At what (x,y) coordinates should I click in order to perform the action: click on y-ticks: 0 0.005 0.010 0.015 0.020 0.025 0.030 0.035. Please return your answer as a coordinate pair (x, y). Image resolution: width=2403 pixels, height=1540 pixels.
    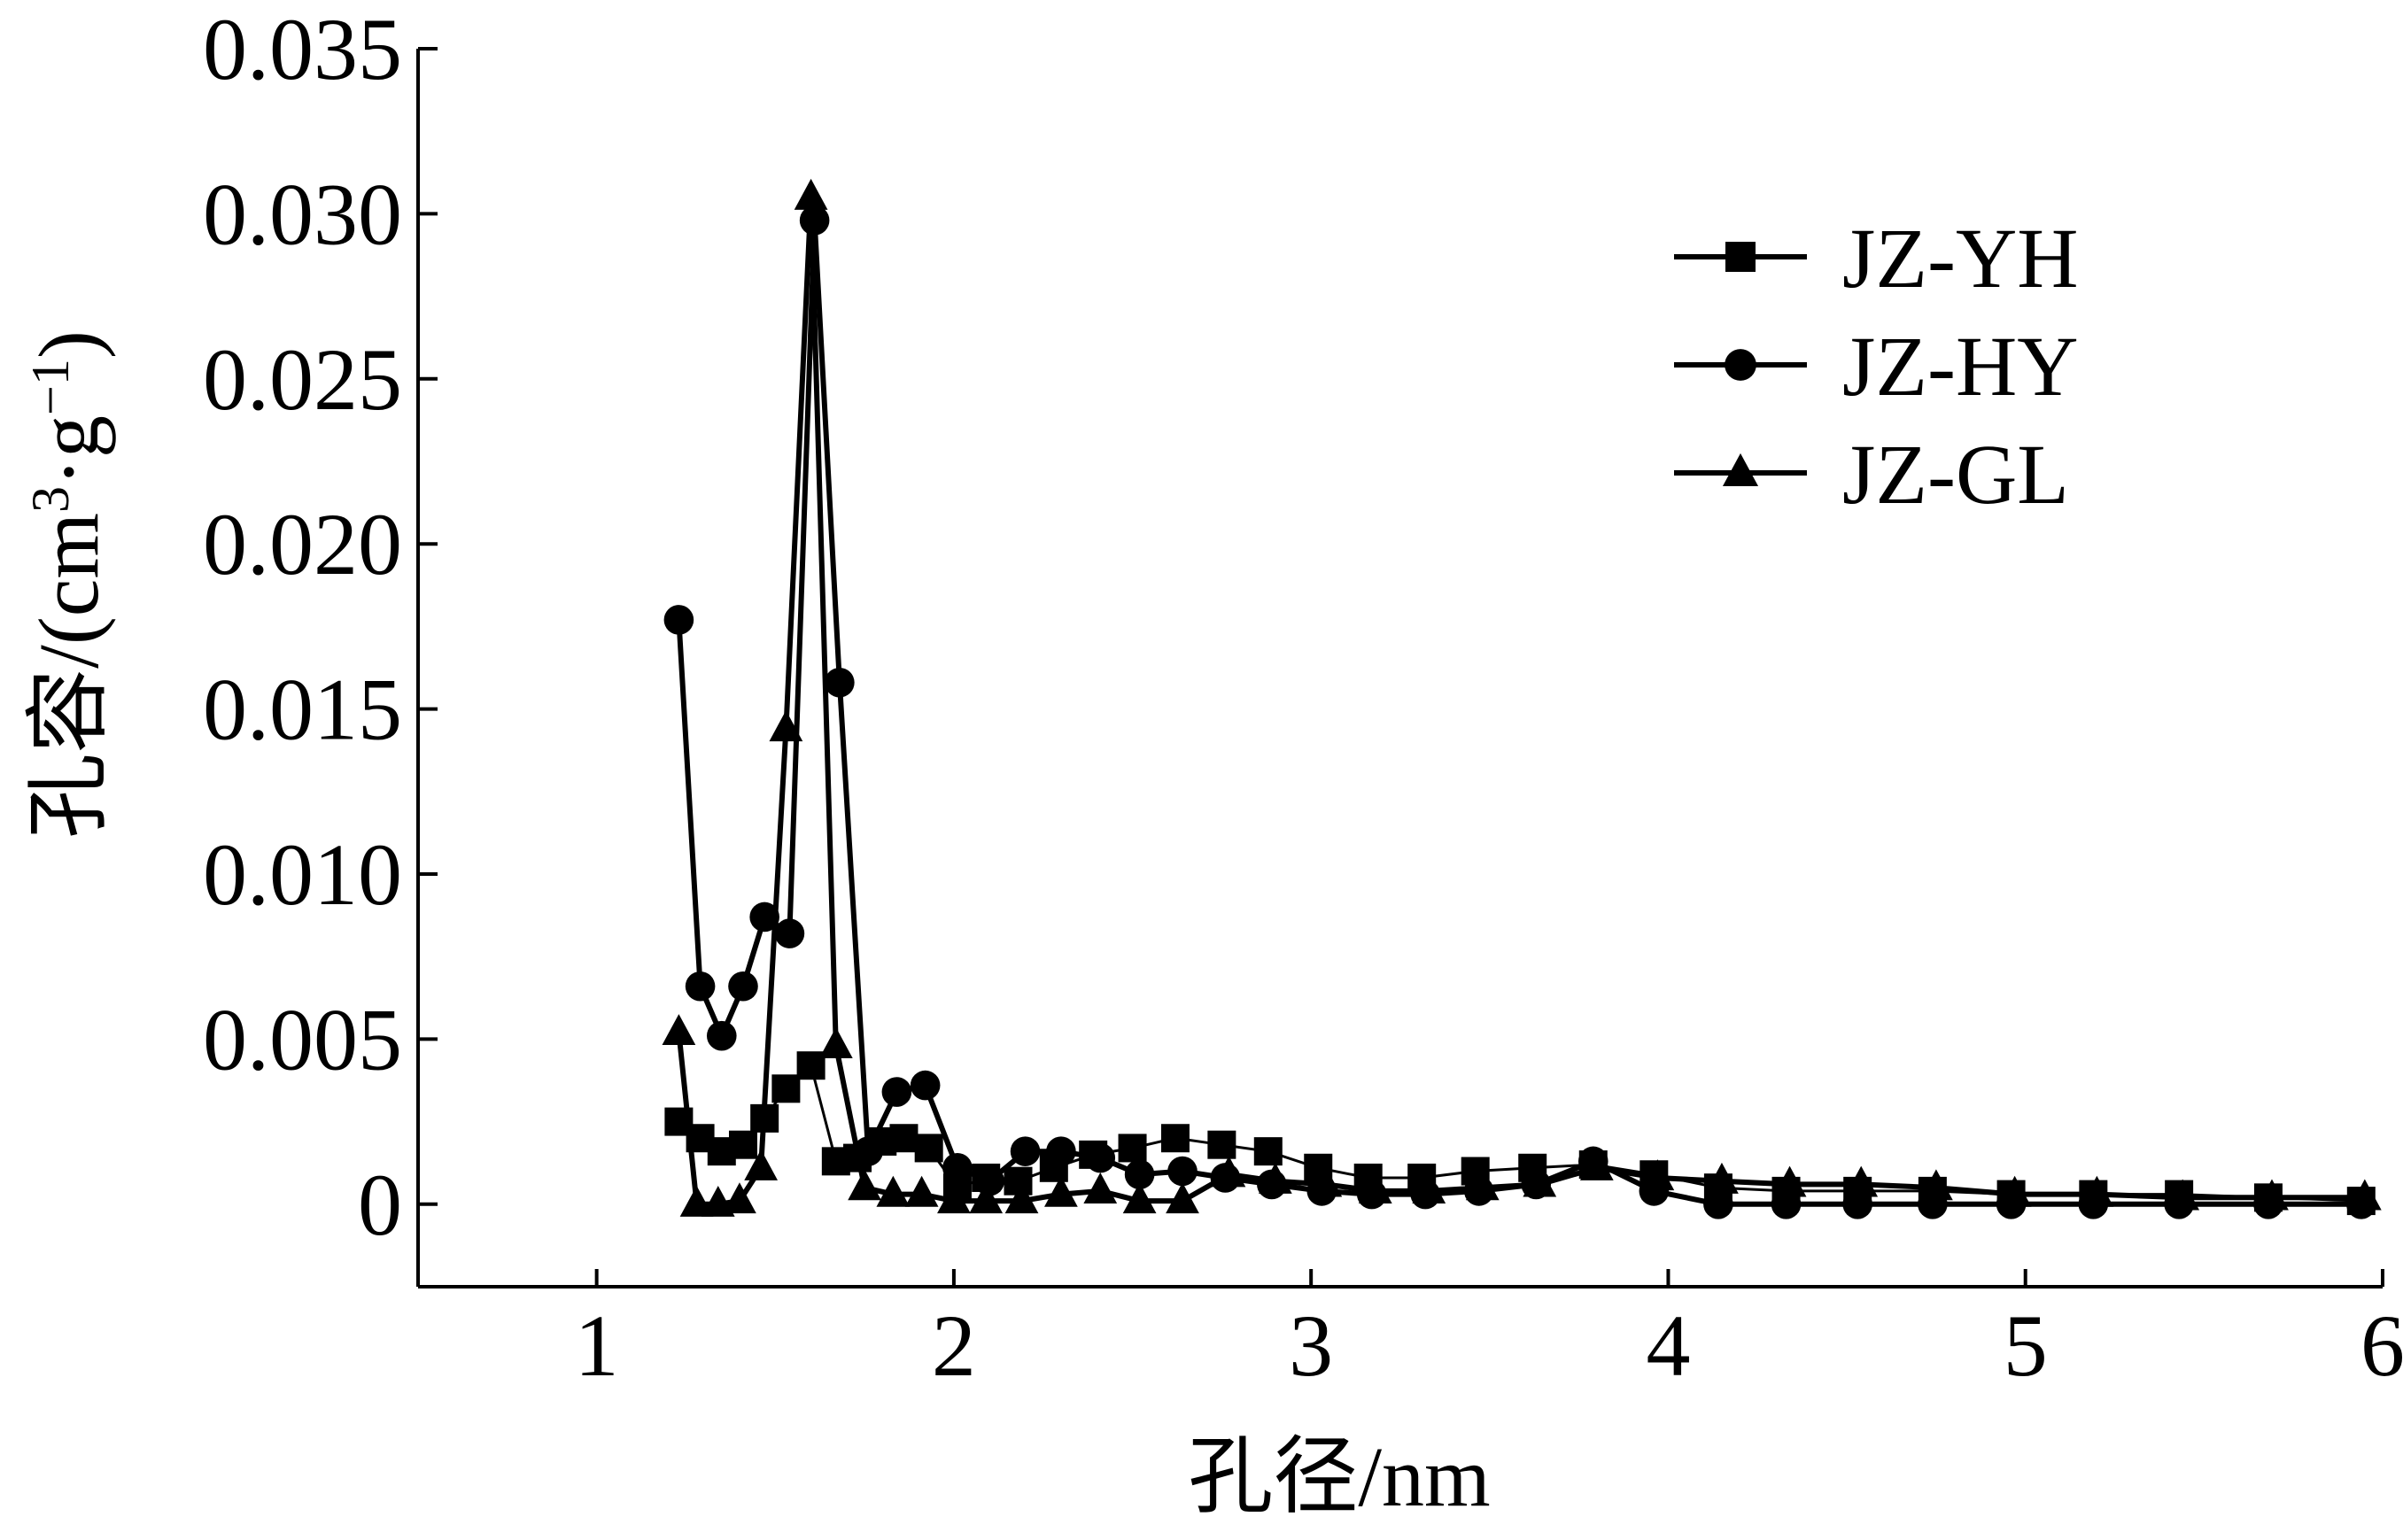
    Looking at the image, I should click on (320, 627).